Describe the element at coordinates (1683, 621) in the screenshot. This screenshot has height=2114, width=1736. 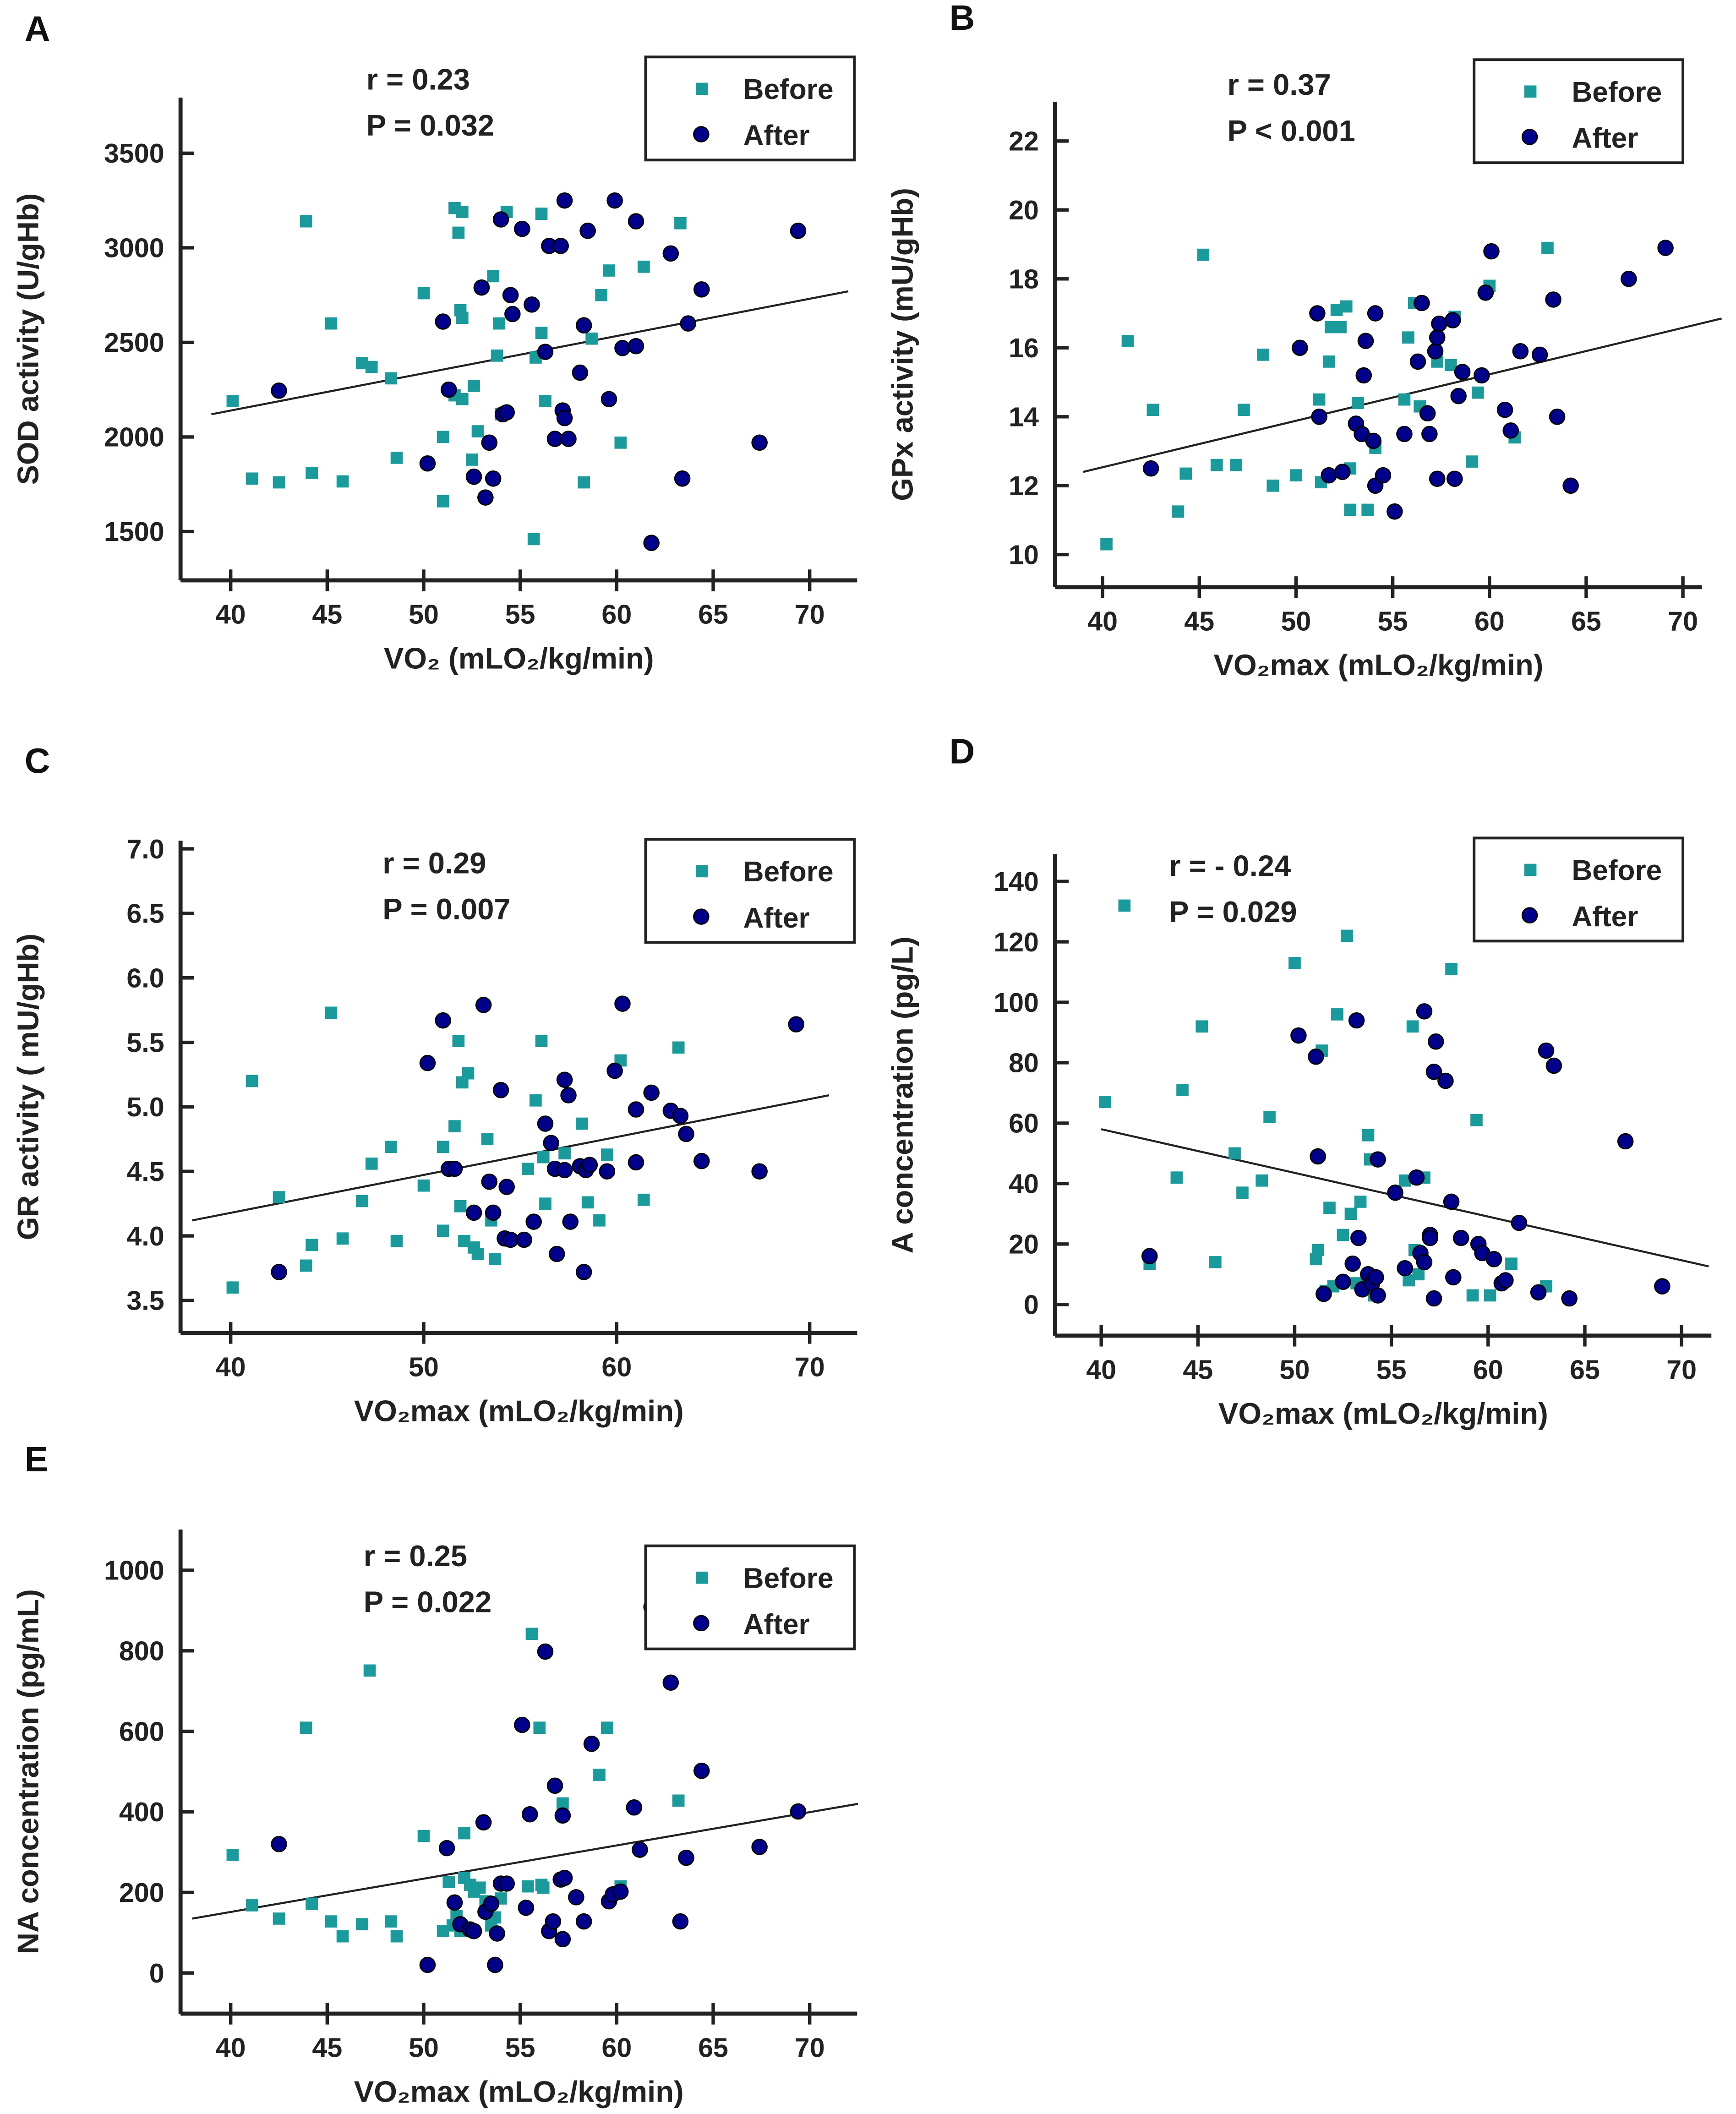
I see `x-tick-label: 70` at that location.